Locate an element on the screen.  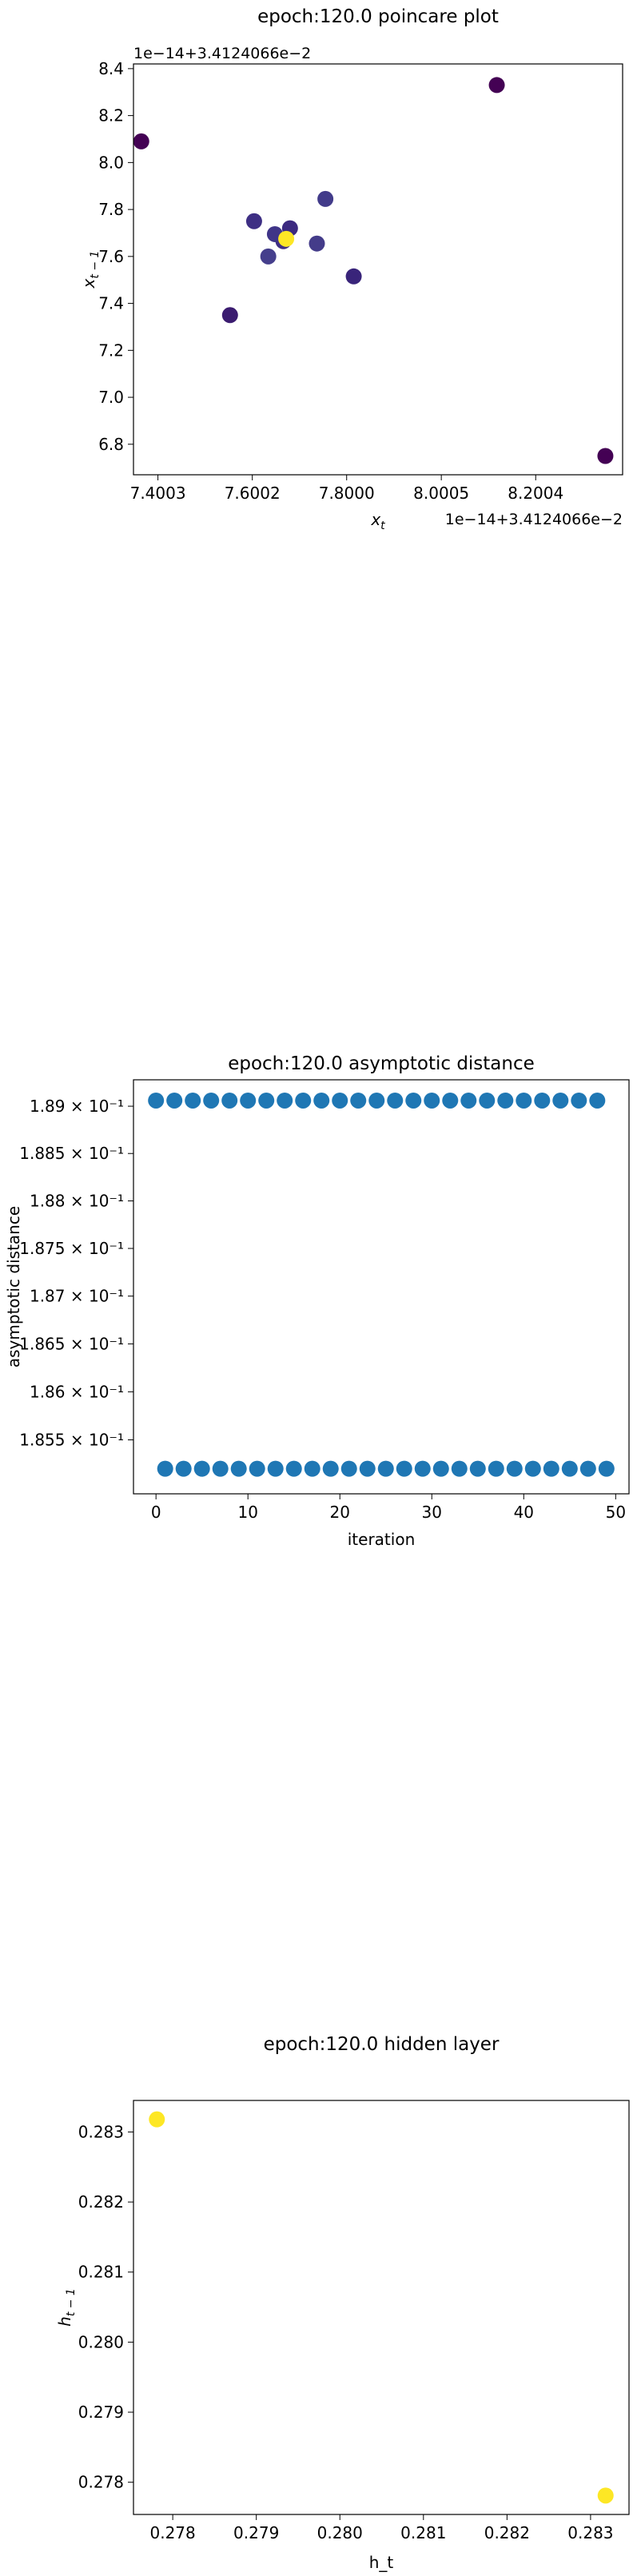
y-tick-label: 7.0 is located at coordinates (111, 397).